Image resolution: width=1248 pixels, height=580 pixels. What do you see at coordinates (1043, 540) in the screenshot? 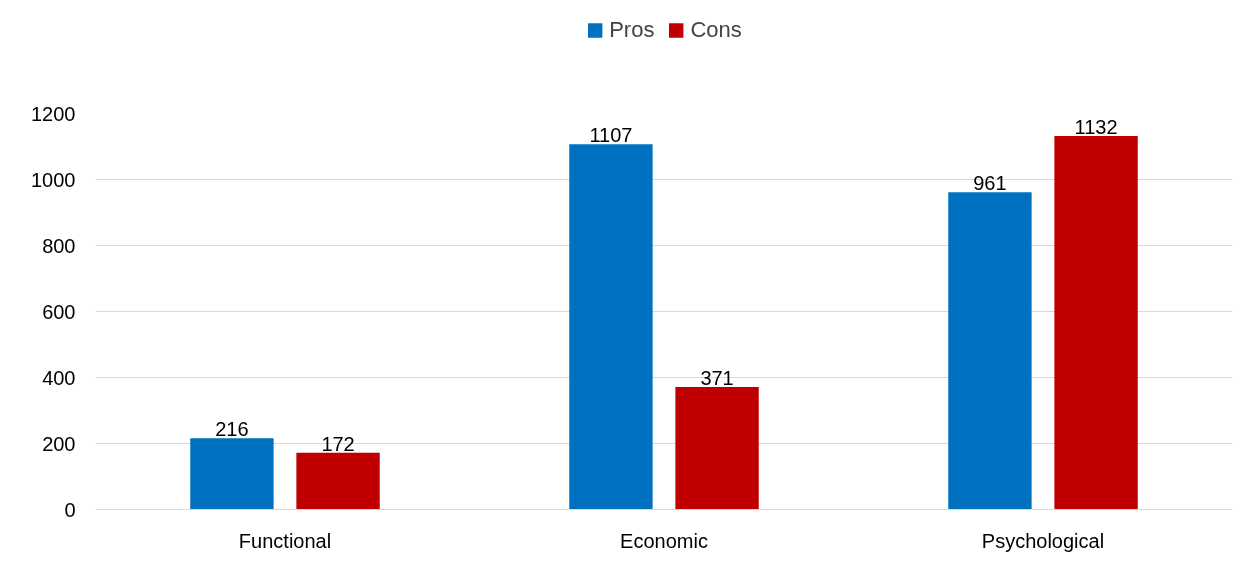
I see `x-tick-label: Psychological` at bounding box center [1043, 540].